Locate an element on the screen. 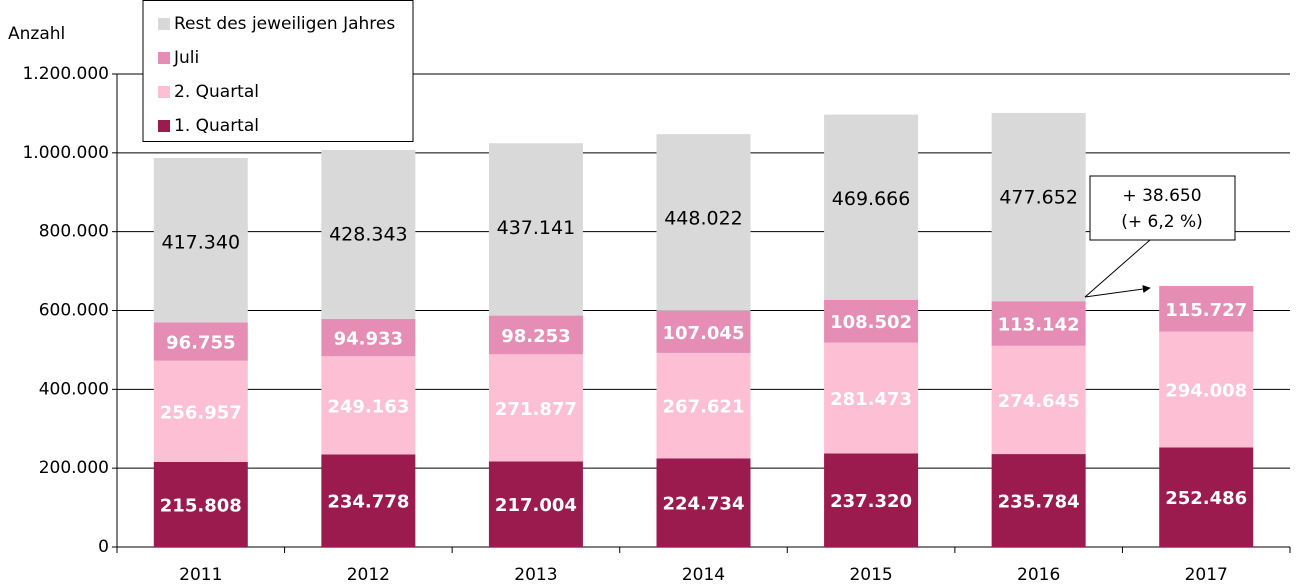 The image size is (1298, 586). y-tick-label: 0 is located at coordinates (103, 547).